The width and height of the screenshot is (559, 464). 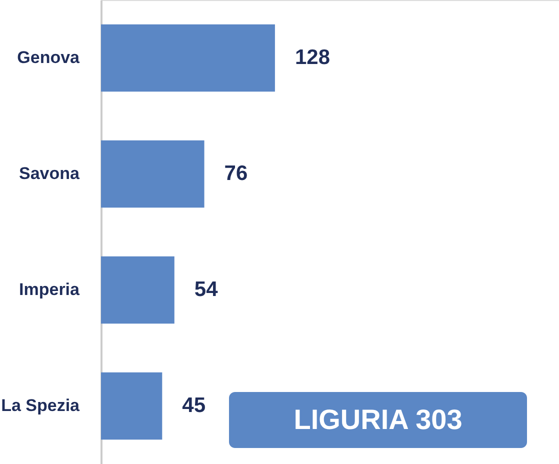 I want to click on y-tick-label: Savona, so click(x=49, y=173).